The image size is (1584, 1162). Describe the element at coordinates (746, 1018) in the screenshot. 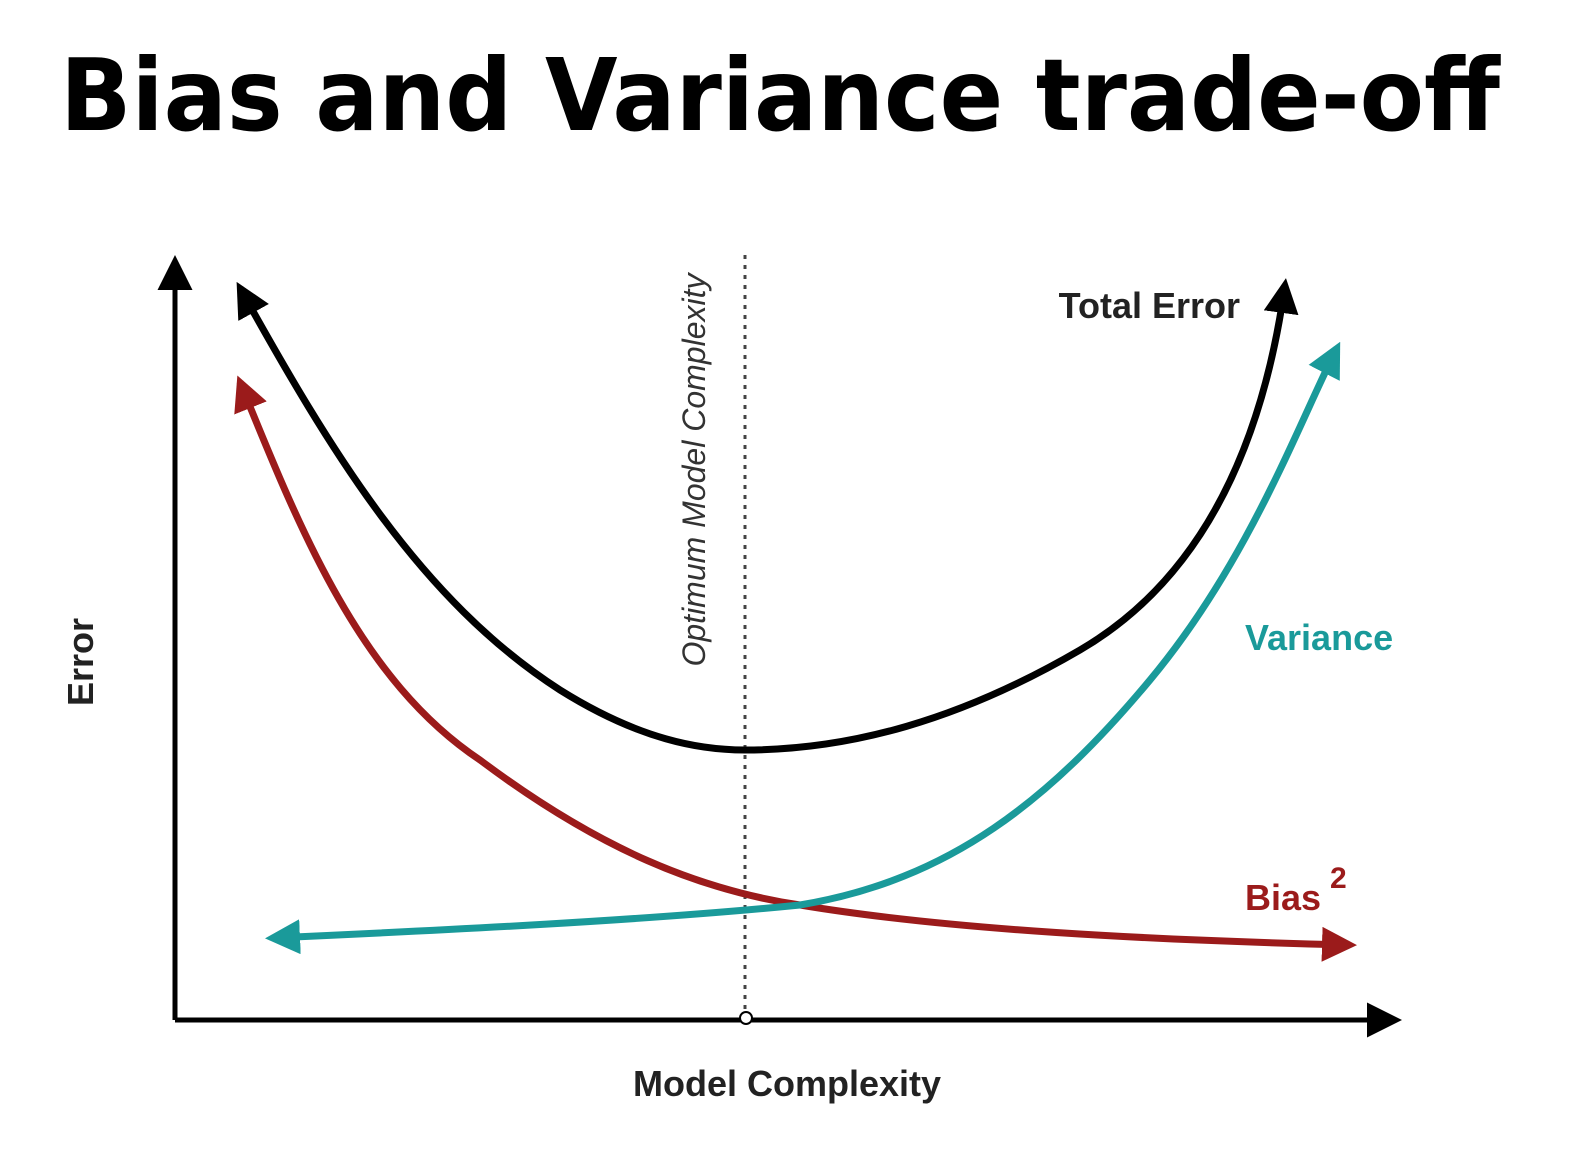

I see `optimum-point` at that location.